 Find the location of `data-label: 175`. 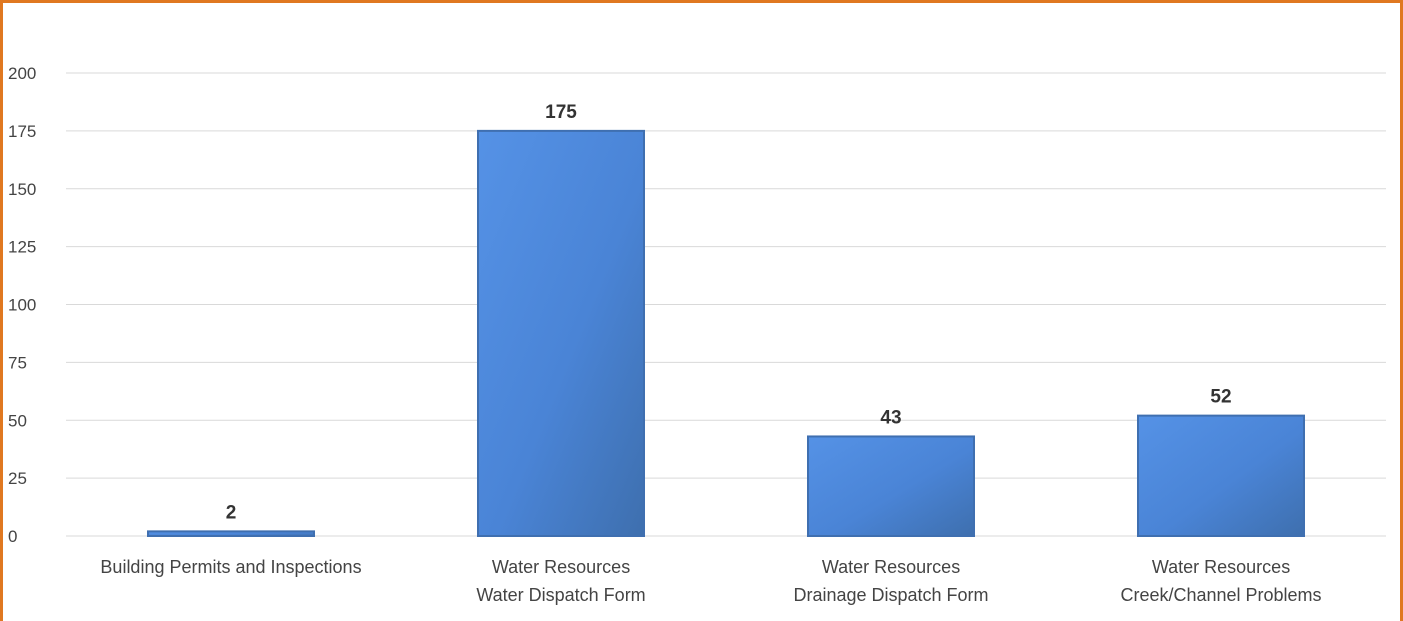

data-label: 175 is located at coordinates (561, 112).